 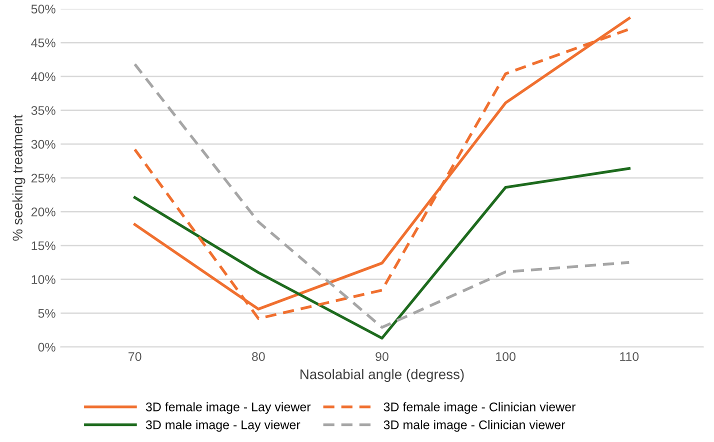 What do you see at coordinates (480, 408) in the screenshot?
I see `legend-label: 3D female image - Clinician viewer` at bounding box center [480, 408].